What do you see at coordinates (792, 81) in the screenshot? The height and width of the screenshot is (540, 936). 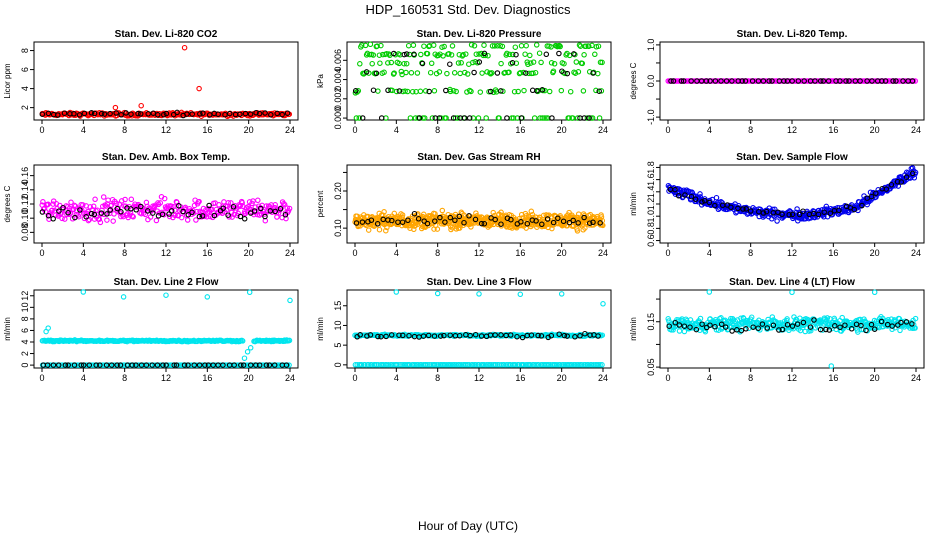 I see `series-hourly` at bounding box center [792, 81].